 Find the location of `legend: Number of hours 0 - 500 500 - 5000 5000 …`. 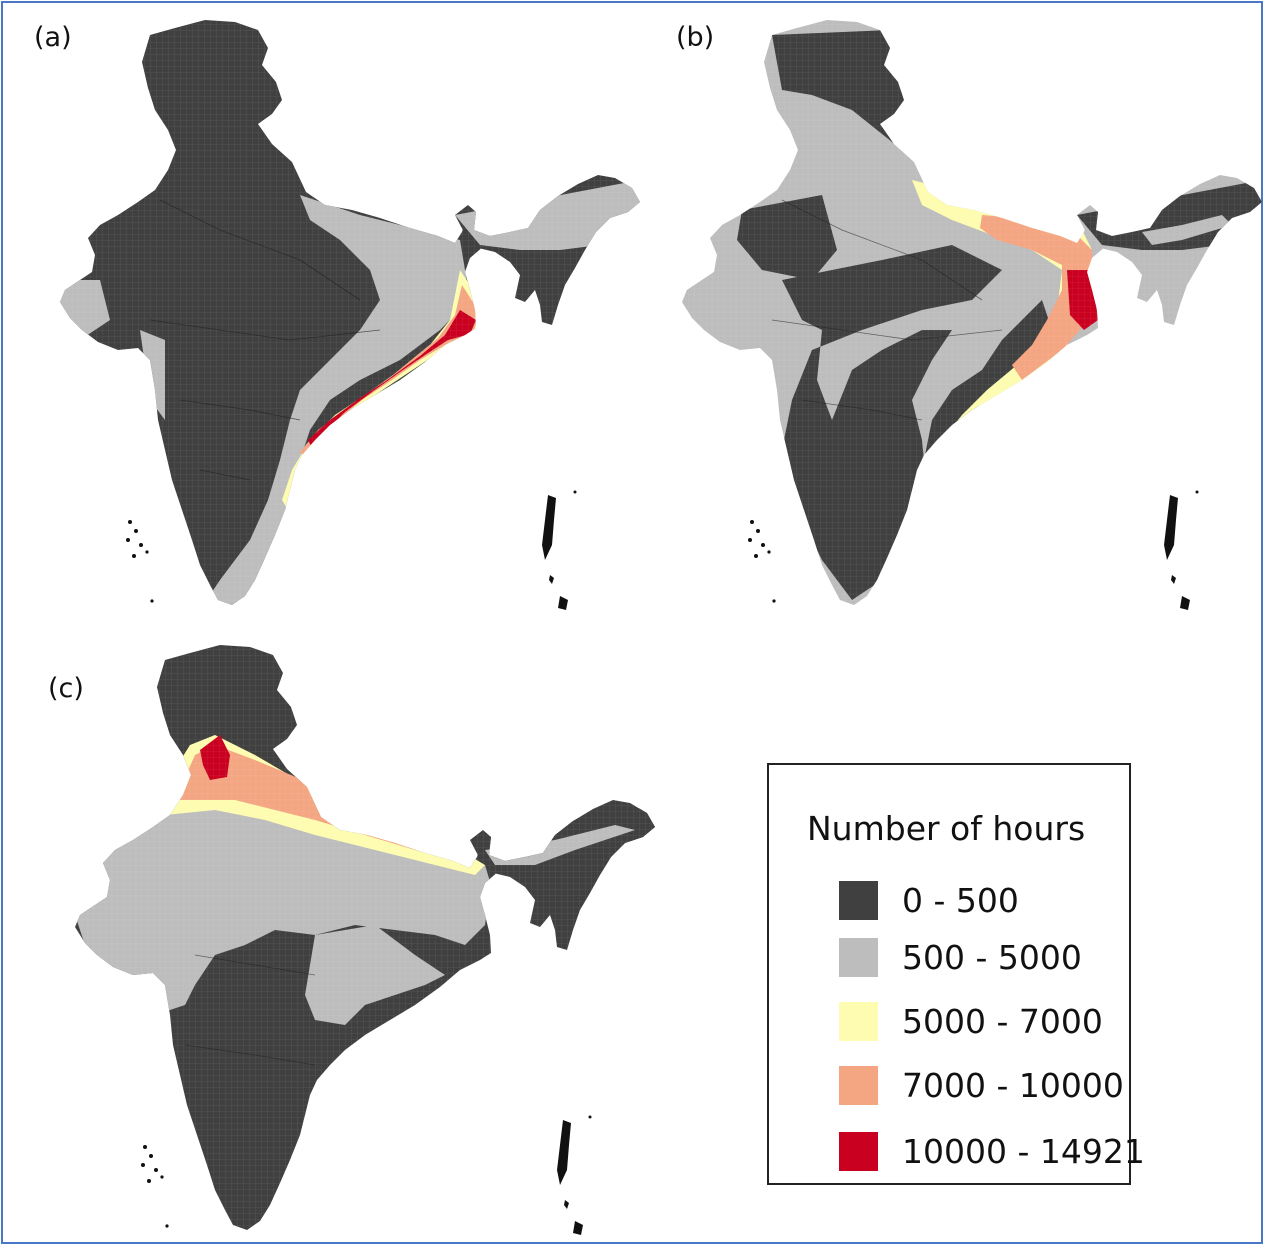

legend: Number of hours 0 - 500 500 - 5000 5000 … is located at coordinates (956, 974).